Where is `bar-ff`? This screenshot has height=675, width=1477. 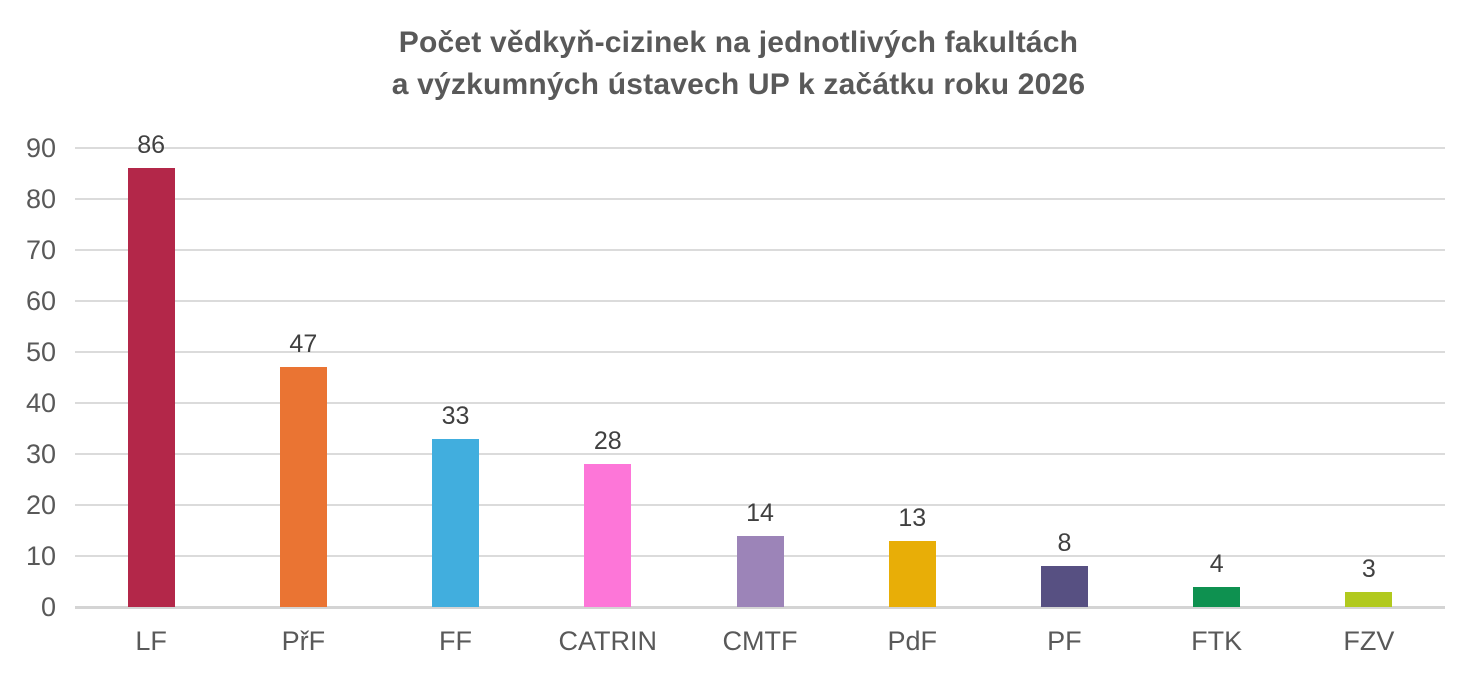 bar-ff is located at coordinates (456, 522).